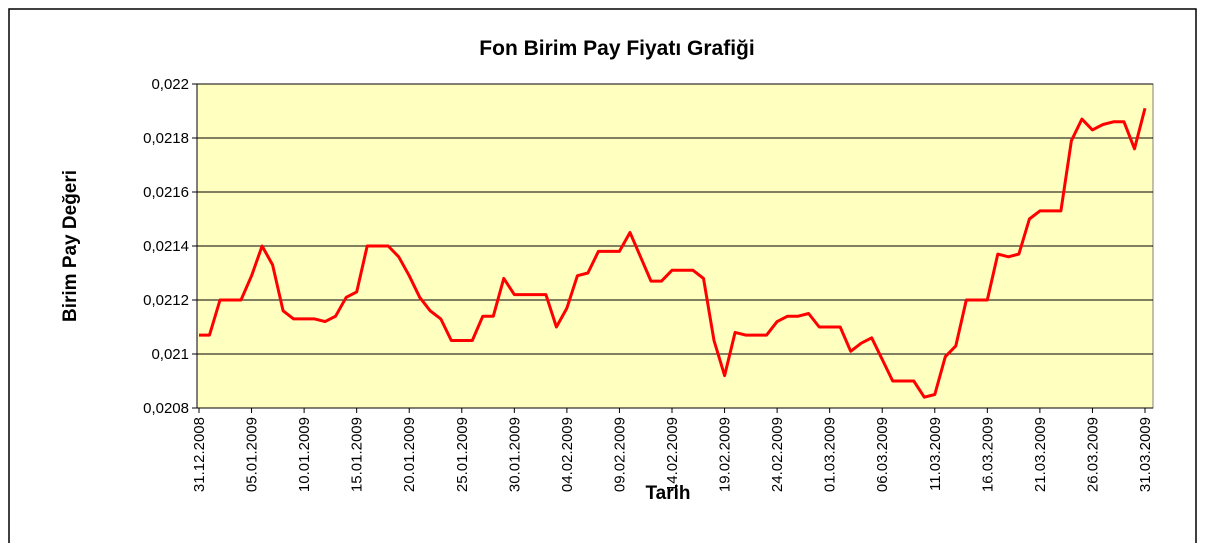 Image resolution: width=1206 pixels, height=548 pixels. Describe the element at coordinates (166, 192) in the screenshot. I see `y-tick-label: 0,0216` at that location.